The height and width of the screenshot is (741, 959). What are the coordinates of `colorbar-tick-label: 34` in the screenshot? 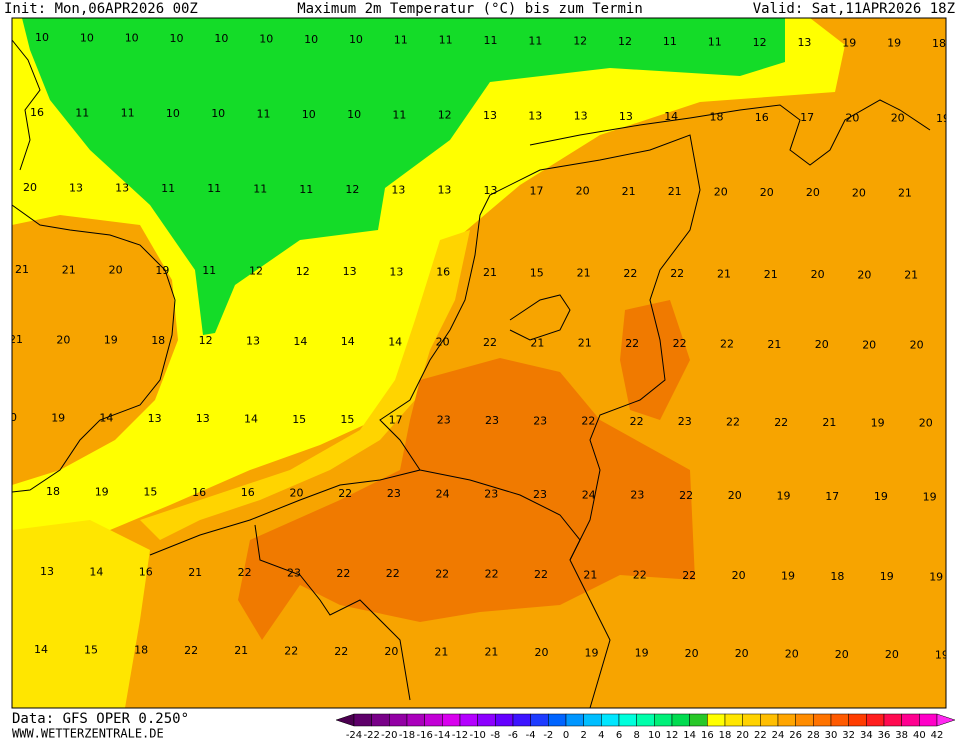 It's located at (866, 735).